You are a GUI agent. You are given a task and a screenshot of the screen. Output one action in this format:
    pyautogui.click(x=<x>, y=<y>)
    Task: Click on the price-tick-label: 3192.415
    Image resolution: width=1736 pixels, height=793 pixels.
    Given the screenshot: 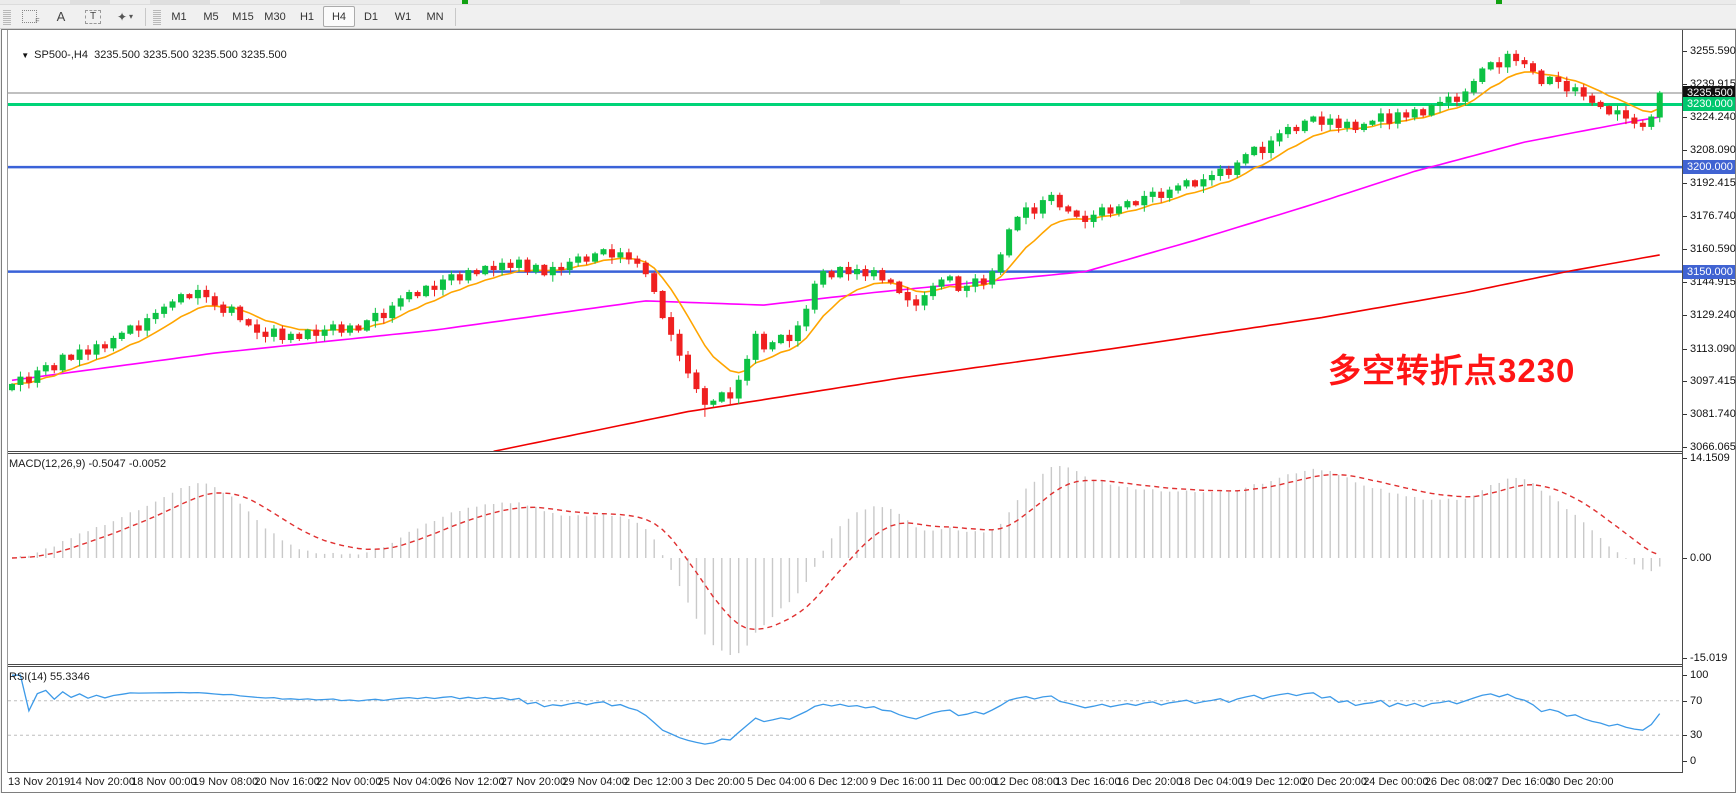 What is the action you would take?
    pyautogui.click(x=1713, y=182)
    